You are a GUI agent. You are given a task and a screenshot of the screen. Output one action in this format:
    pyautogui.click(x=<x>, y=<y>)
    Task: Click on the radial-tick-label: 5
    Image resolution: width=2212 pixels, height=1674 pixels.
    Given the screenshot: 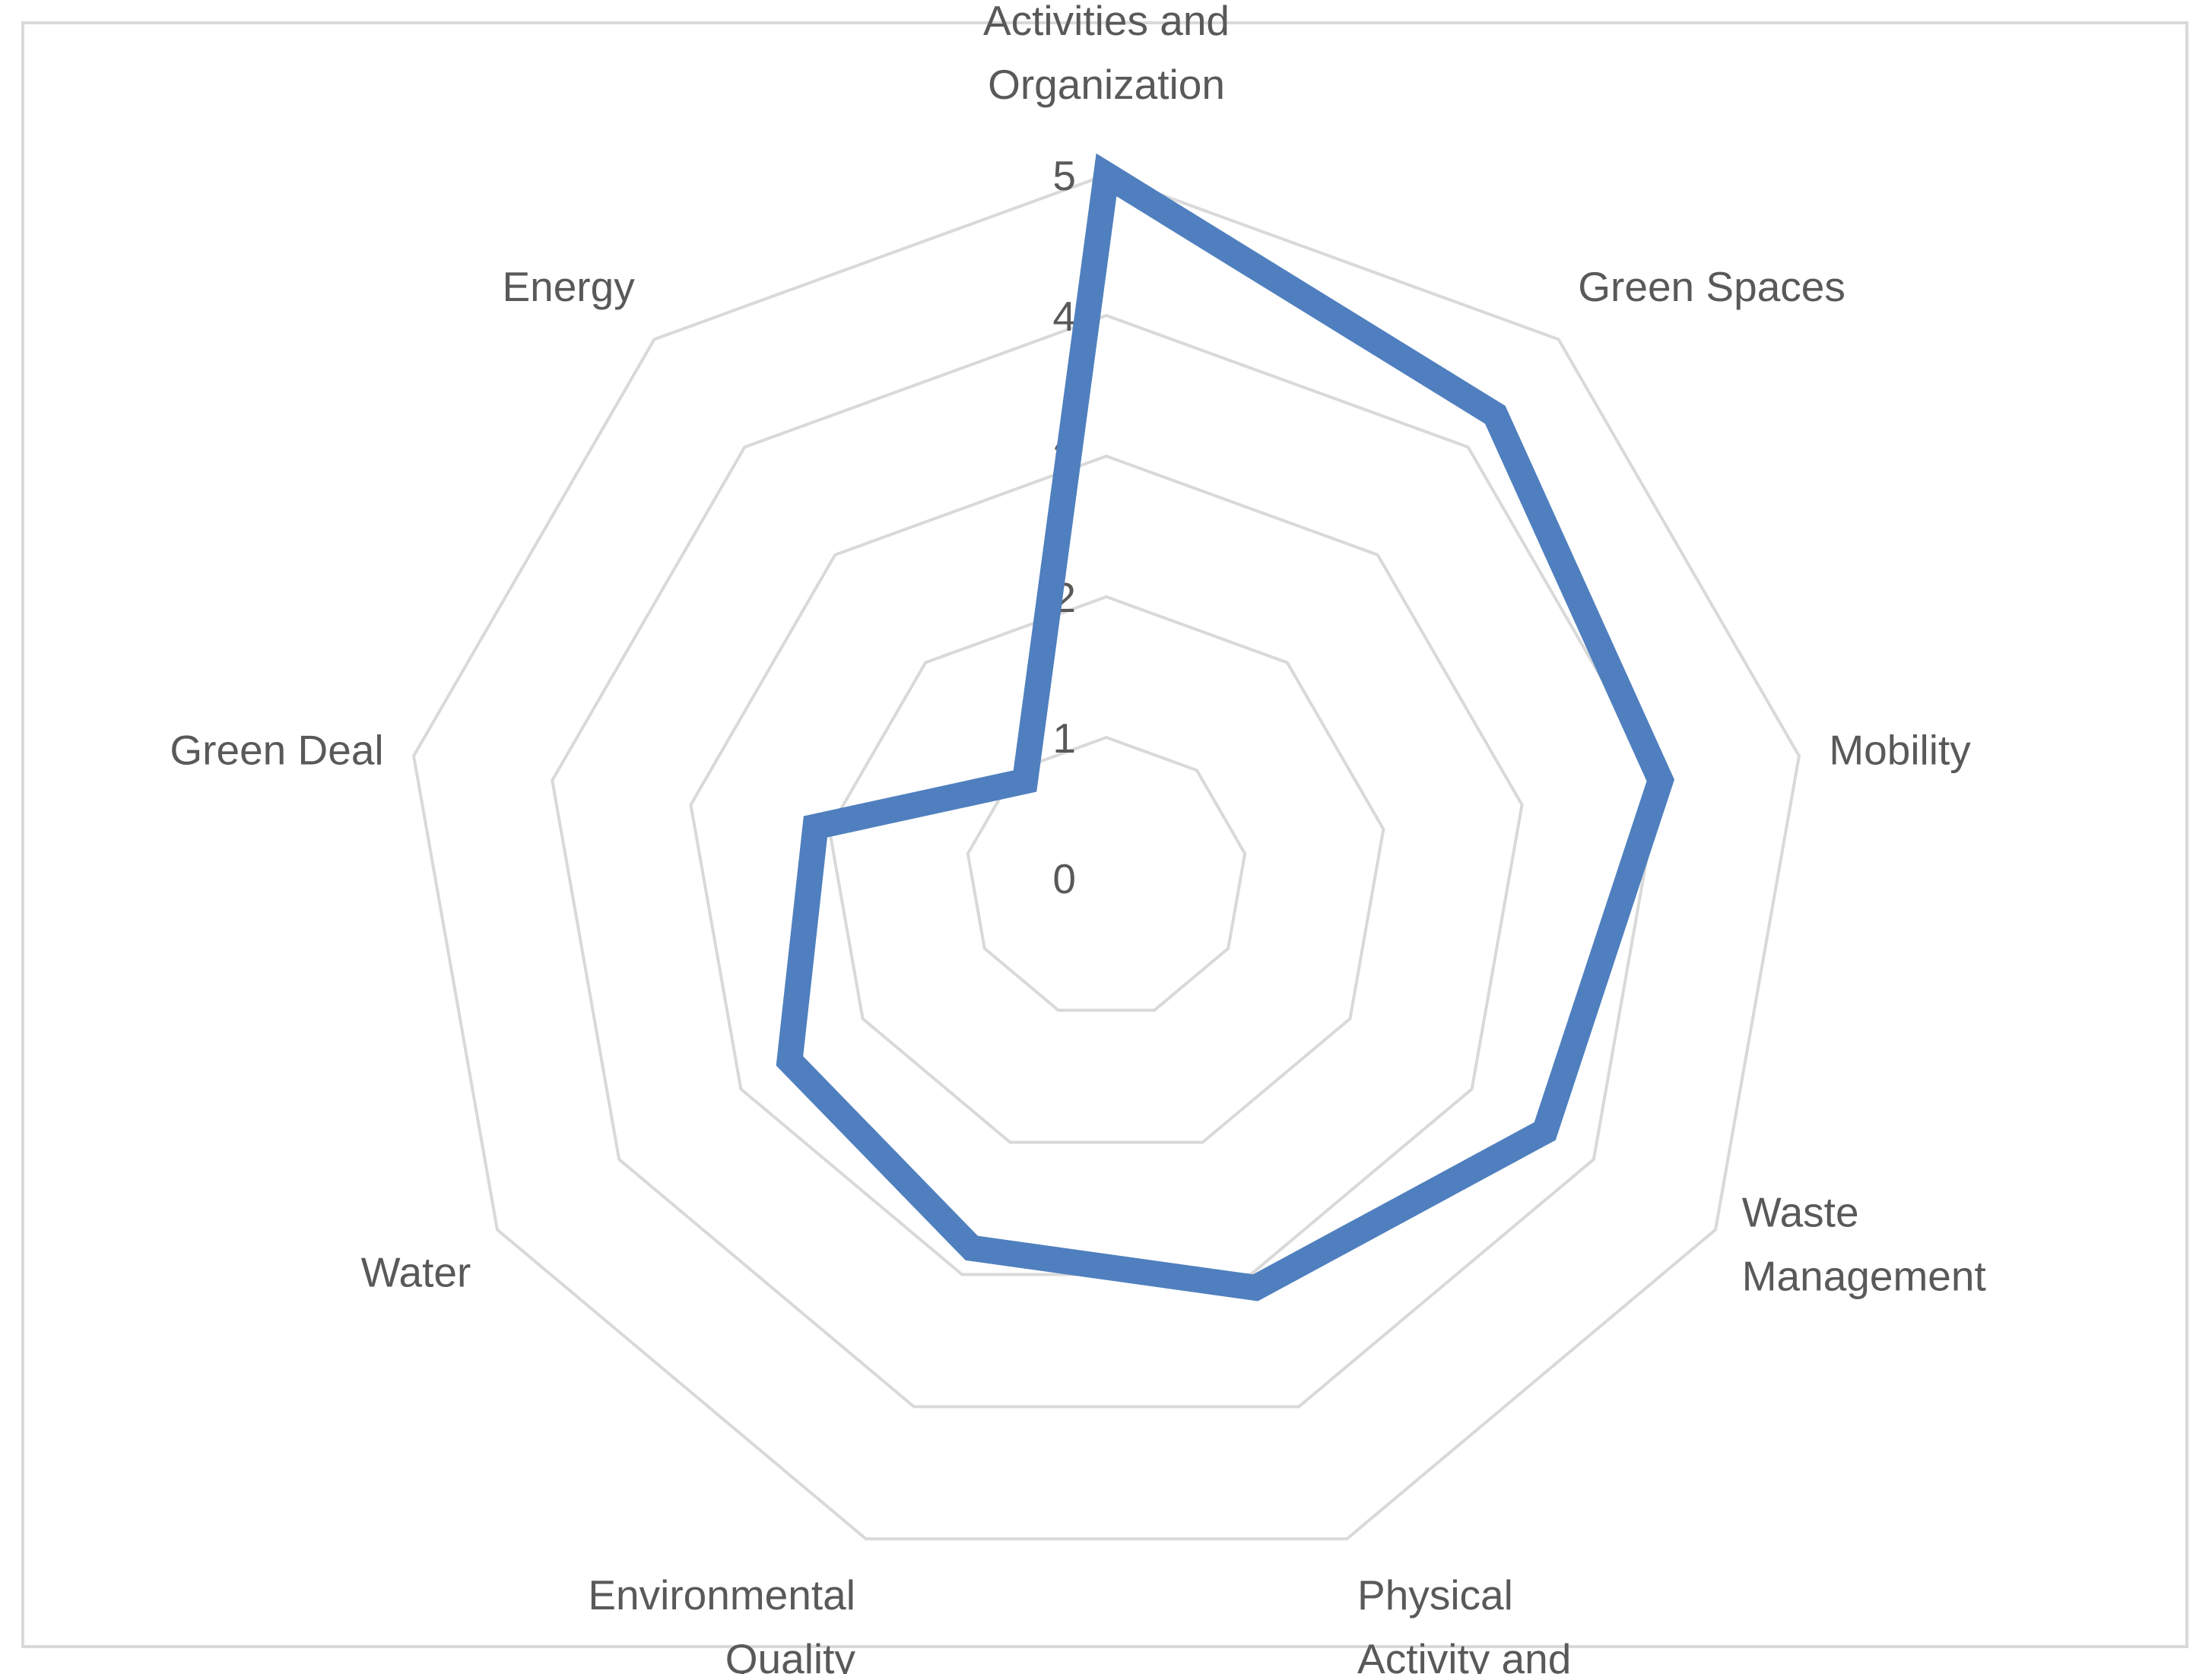 What is the action you would take?
    pyautogui.click(x=1064, y=176)
    